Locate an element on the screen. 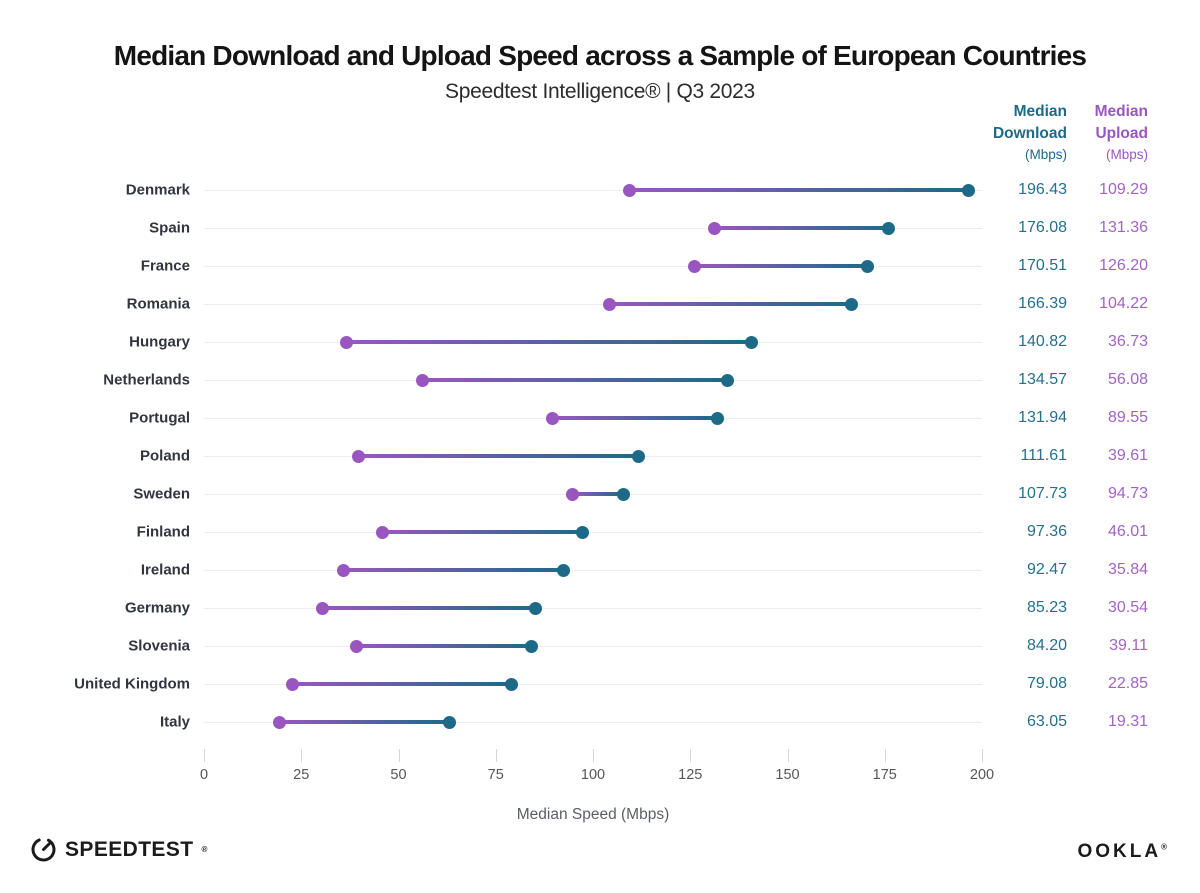 The height and width of the screenshot is (893, 1200). download-value: 176.08 is located at coordinates (1042, 227).